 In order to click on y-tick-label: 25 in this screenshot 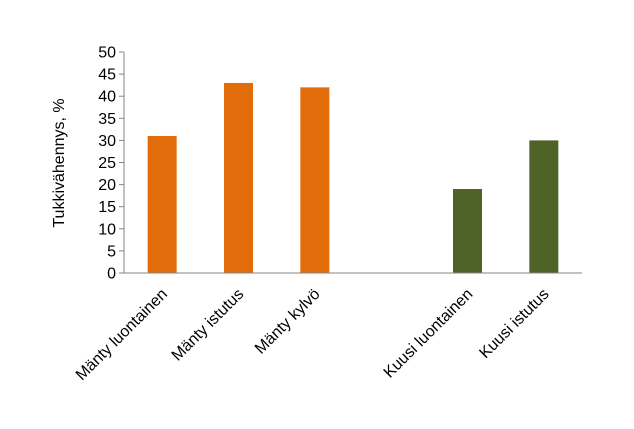, I will do `click(107, 163)`.